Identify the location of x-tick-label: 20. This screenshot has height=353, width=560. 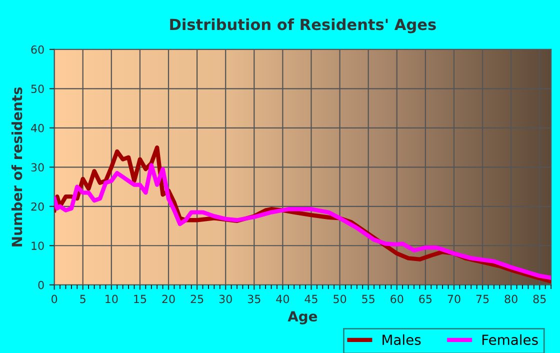
(168, 299).